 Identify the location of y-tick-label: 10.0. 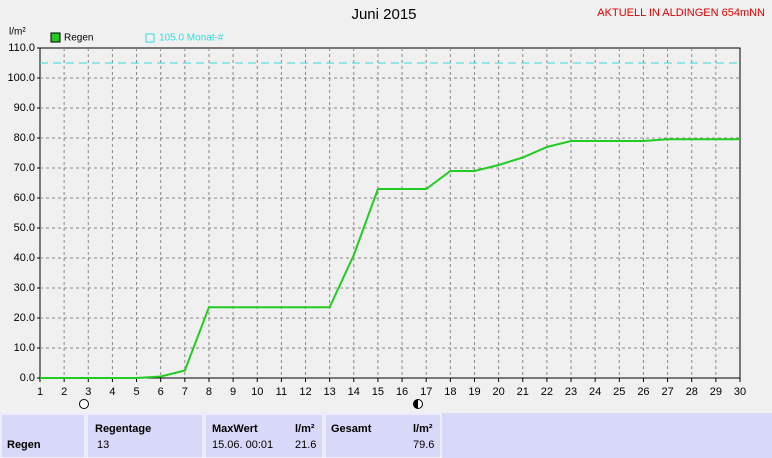
(24, 348).